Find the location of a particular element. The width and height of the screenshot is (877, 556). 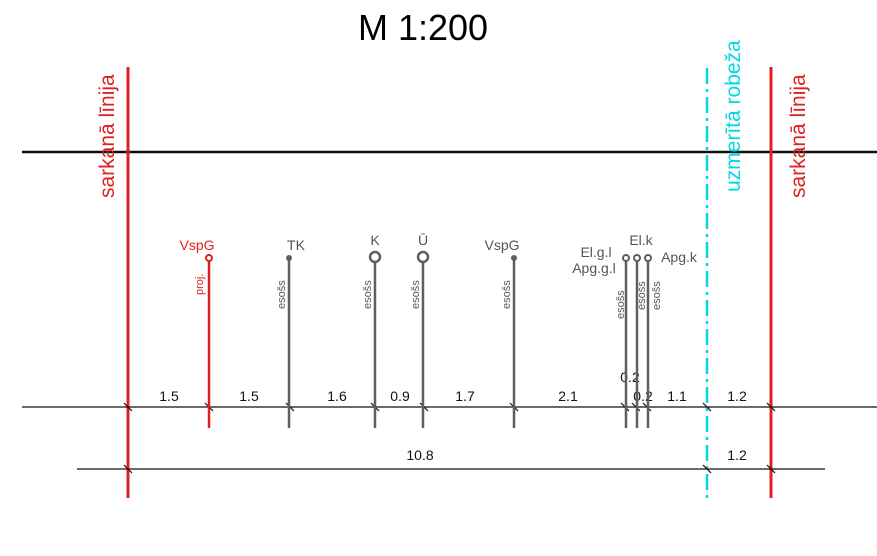

utility-label: Apg.g.l is located at coordinates (594, 268).